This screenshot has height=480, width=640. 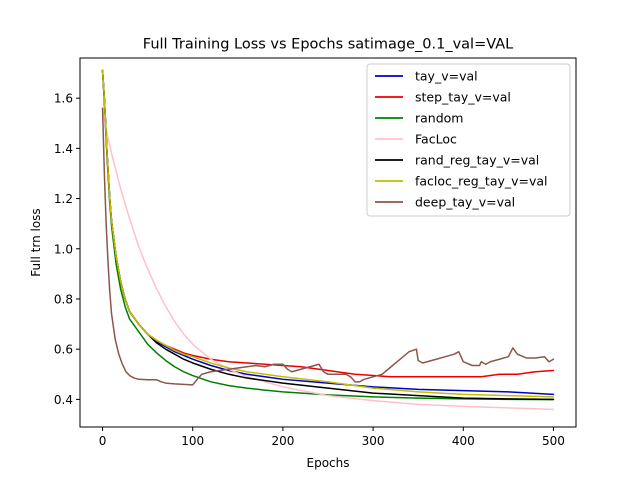 What do you see at coordinates (553, 441) in the screenshot?
I see `x-tick-label: 500` at bounding box center [553, 441].